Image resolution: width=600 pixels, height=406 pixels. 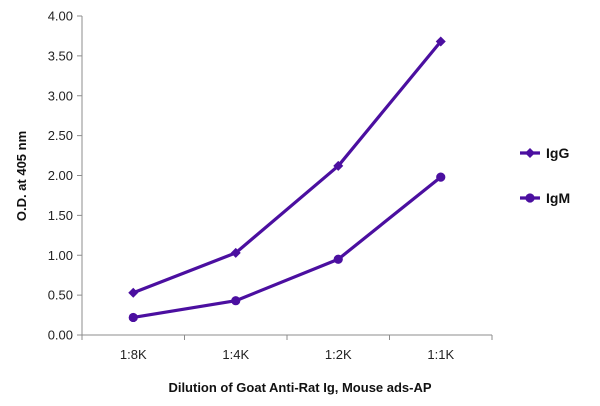 What do you see at coordinates (60, 55) in the screenshot?
I see `y-tick-label: 3.50` at bounding box center [60, 55].